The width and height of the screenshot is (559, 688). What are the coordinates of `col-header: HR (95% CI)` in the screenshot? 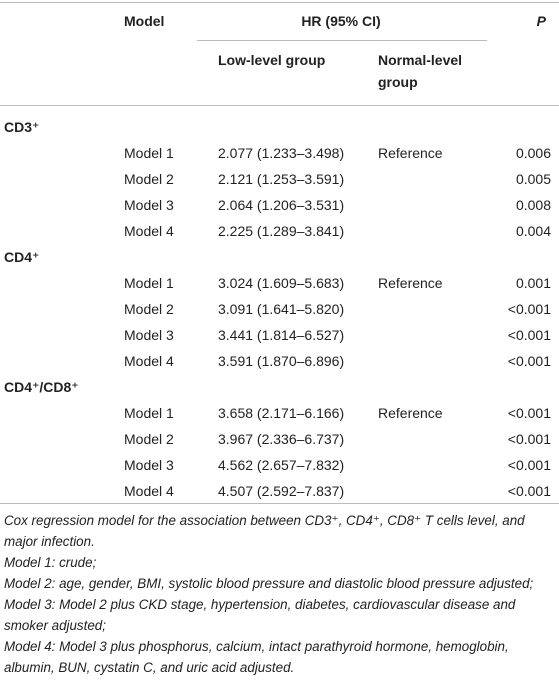 It's located at (341, 21).